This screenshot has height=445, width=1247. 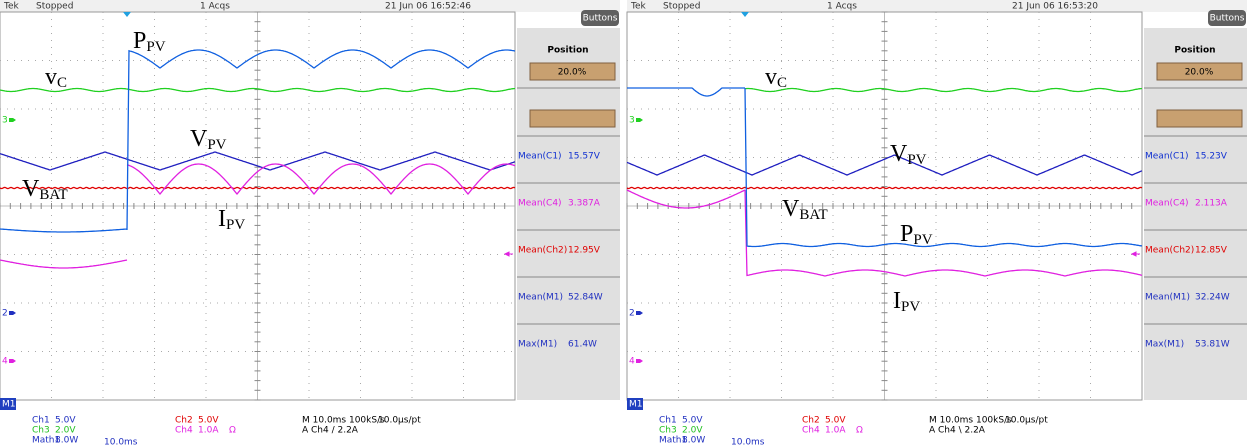 What do you see at coordinates (1211, 251) in the screenshot?
I see `readout-value: 12.85V` at bounding box center [1211, 251].